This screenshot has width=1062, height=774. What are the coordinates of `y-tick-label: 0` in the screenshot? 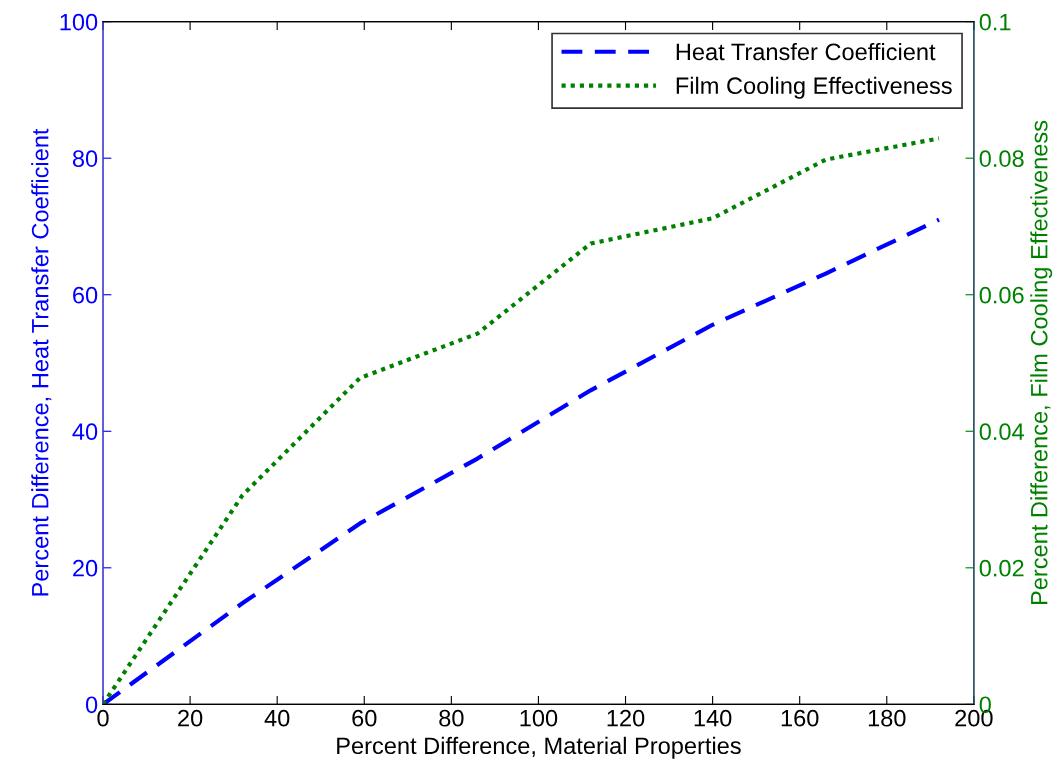 It's located at (91, 705).